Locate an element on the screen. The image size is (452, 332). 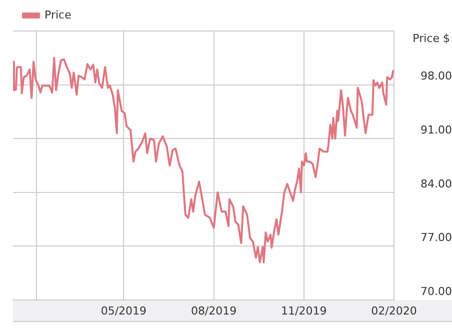
y-tick-label: 98.00 is located at coordinates (436, 76).